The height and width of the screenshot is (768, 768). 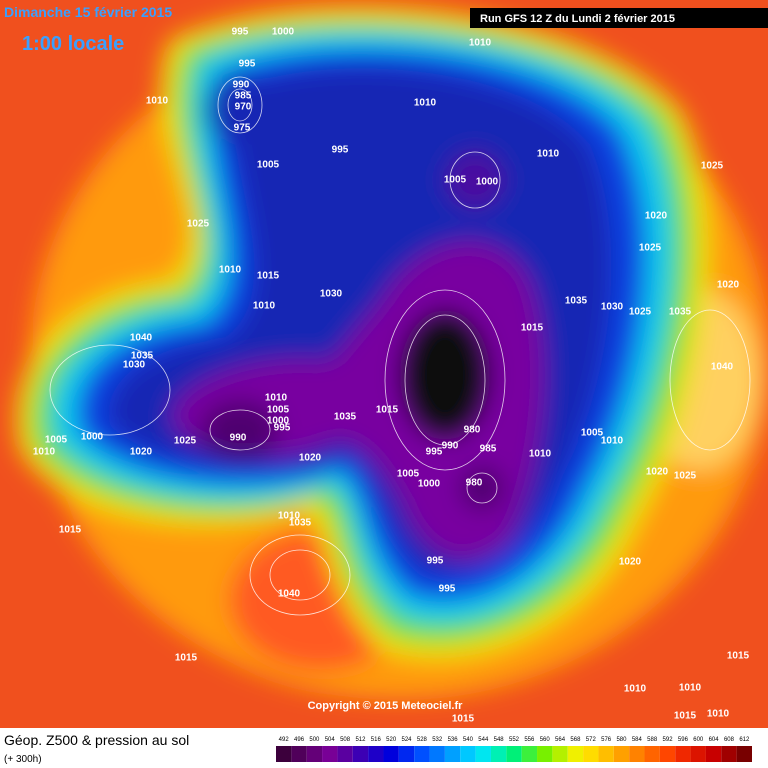 I want to click on scale-label: 560, so click(x=545, y=740).